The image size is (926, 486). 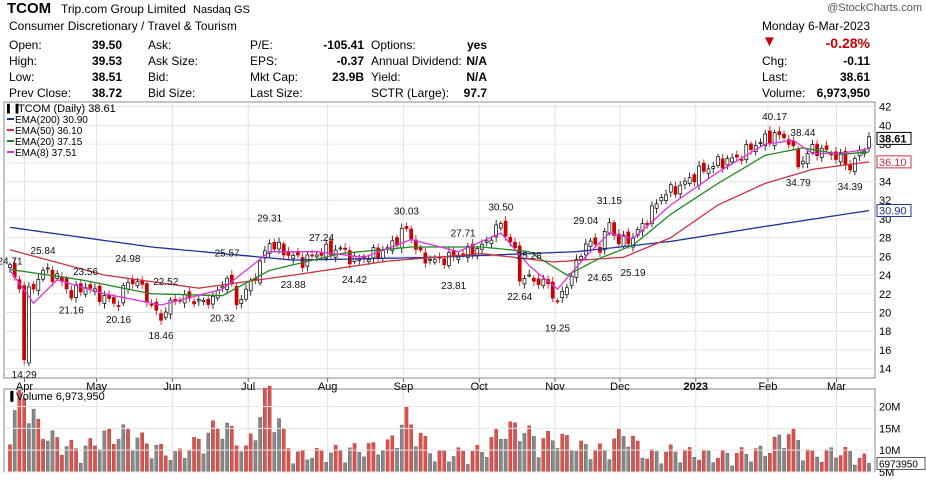 What do you see at coordinates (274, 77) in the screenshot?
I see `mkt-cap-label: Mkt Cap:` at bounding box center [274, 77].